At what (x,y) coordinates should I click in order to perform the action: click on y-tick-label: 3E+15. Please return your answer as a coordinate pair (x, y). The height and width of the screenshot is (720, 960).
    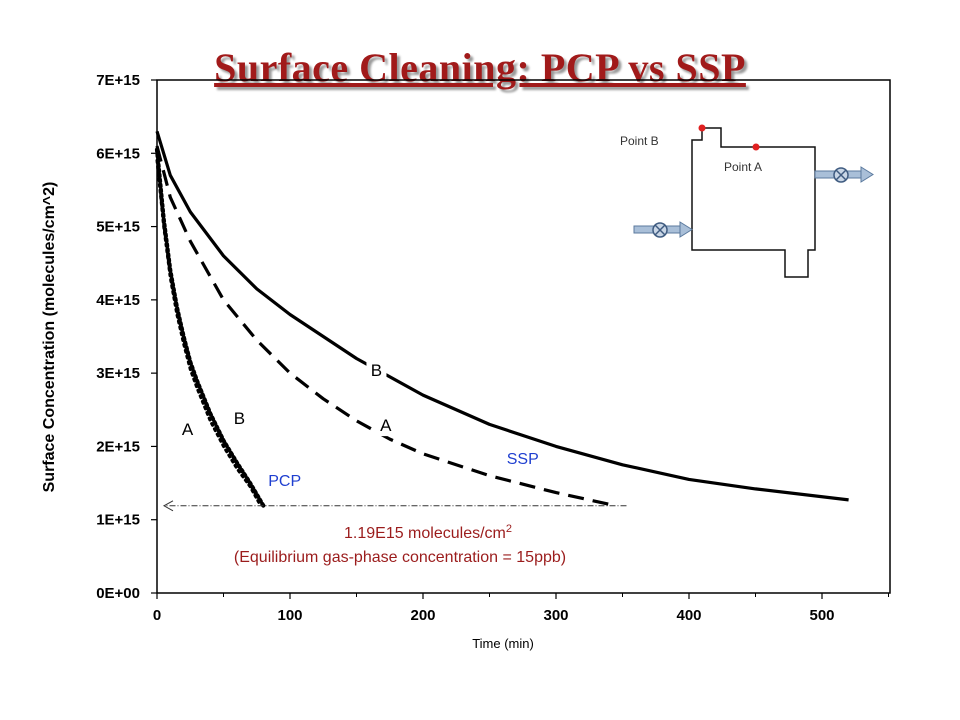
    Looking at the image, I should click on (118, 373).